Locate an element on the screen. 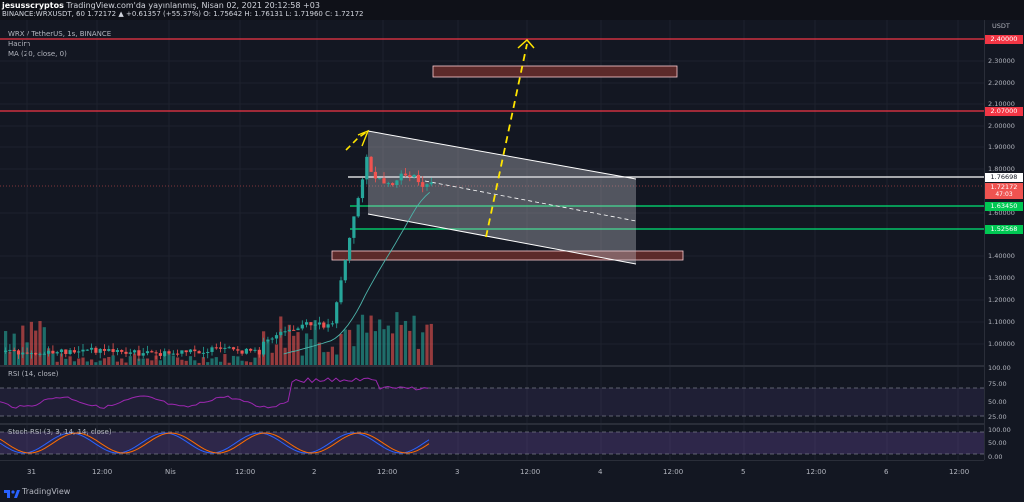  time-axis is located at coordinates (492, 471).